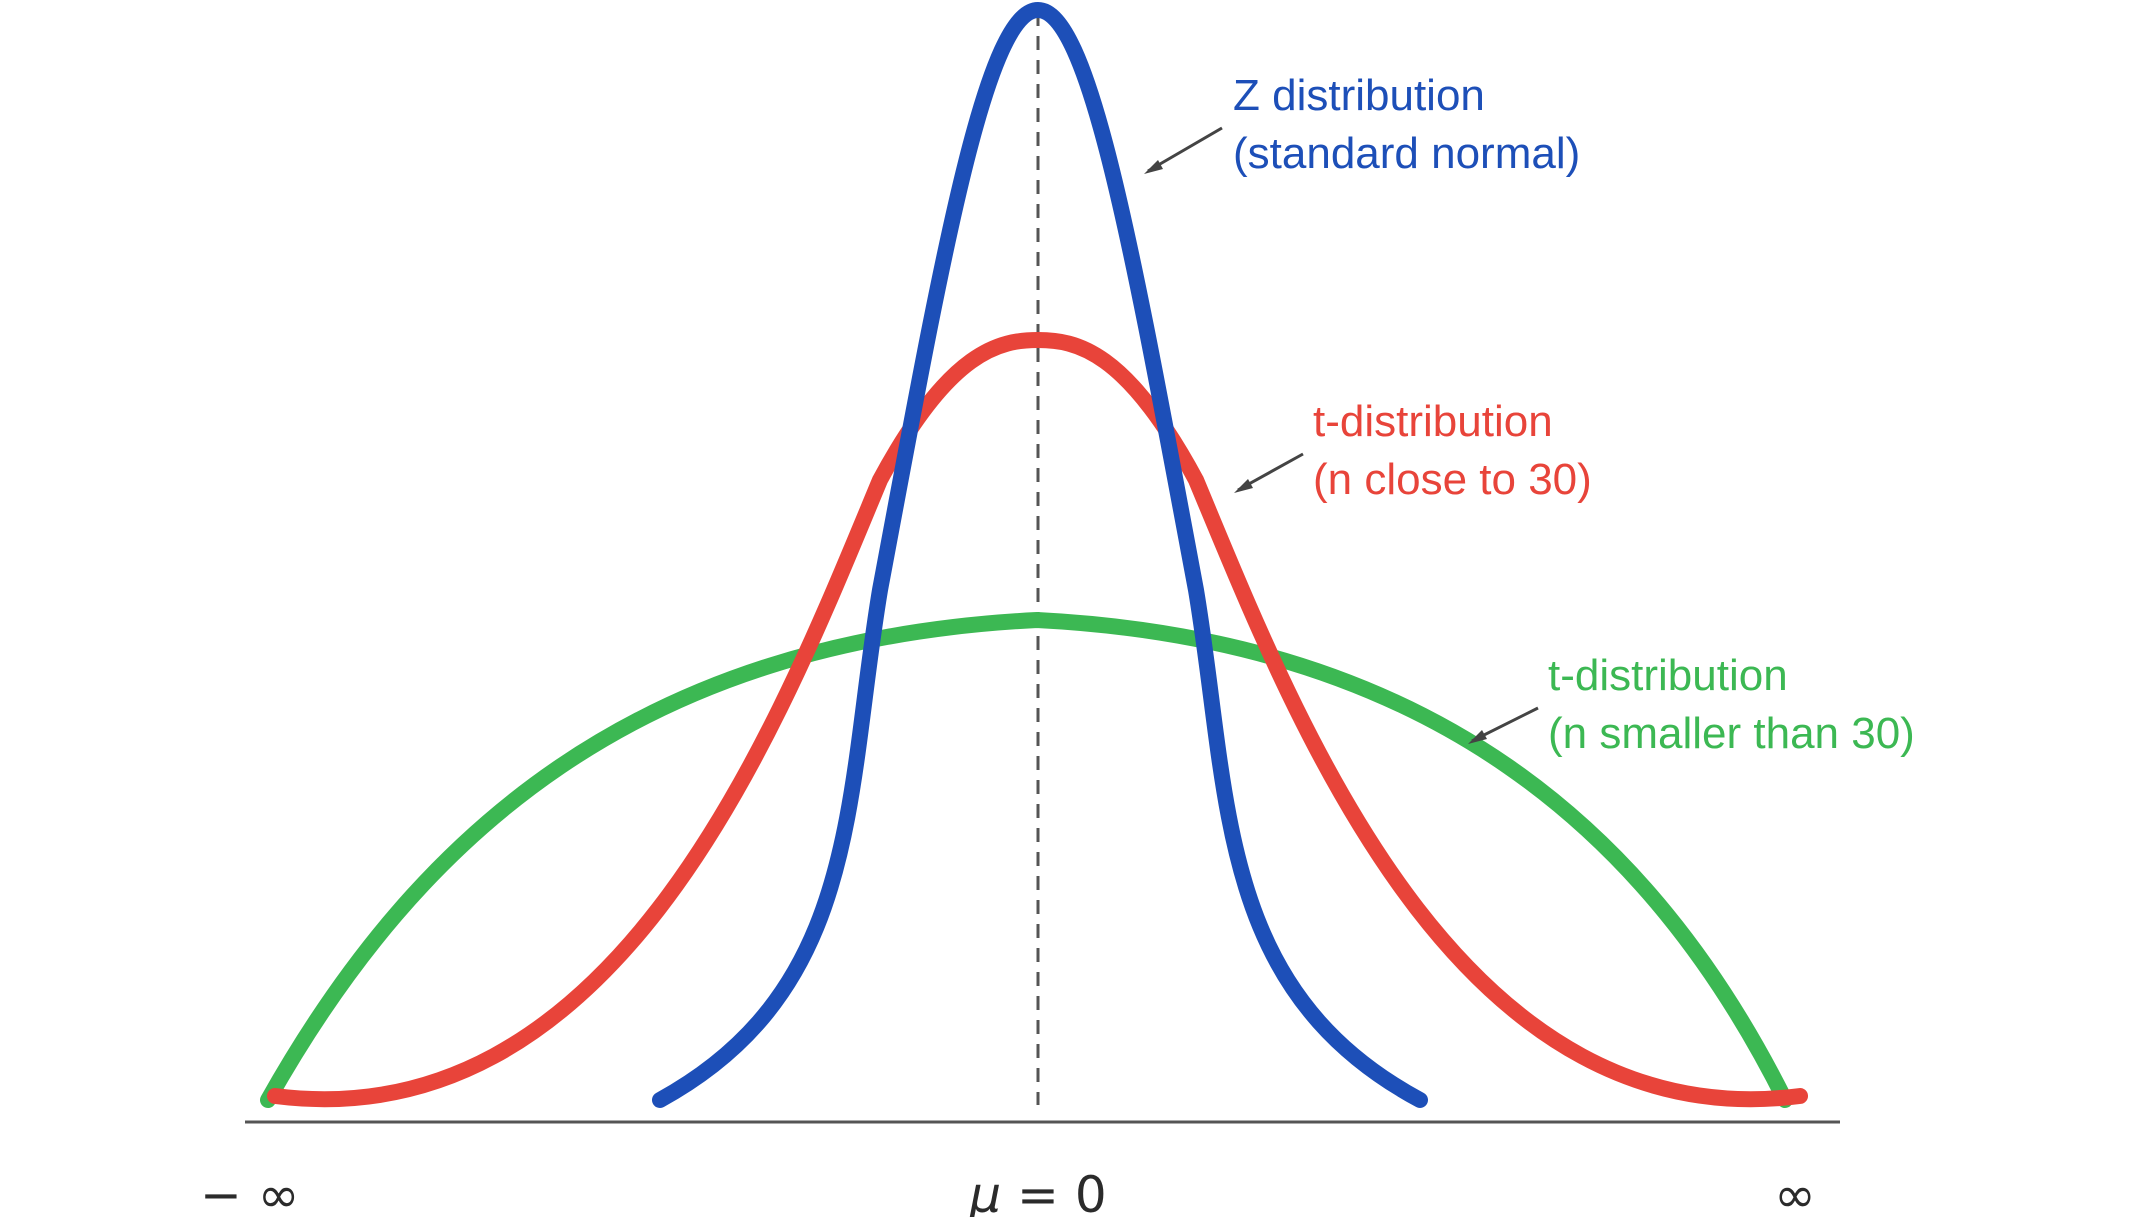 This screenshot has width=2137, height=1217. I want to click on axis-label-negative-infinity: − ∞, so click(249, 1191).